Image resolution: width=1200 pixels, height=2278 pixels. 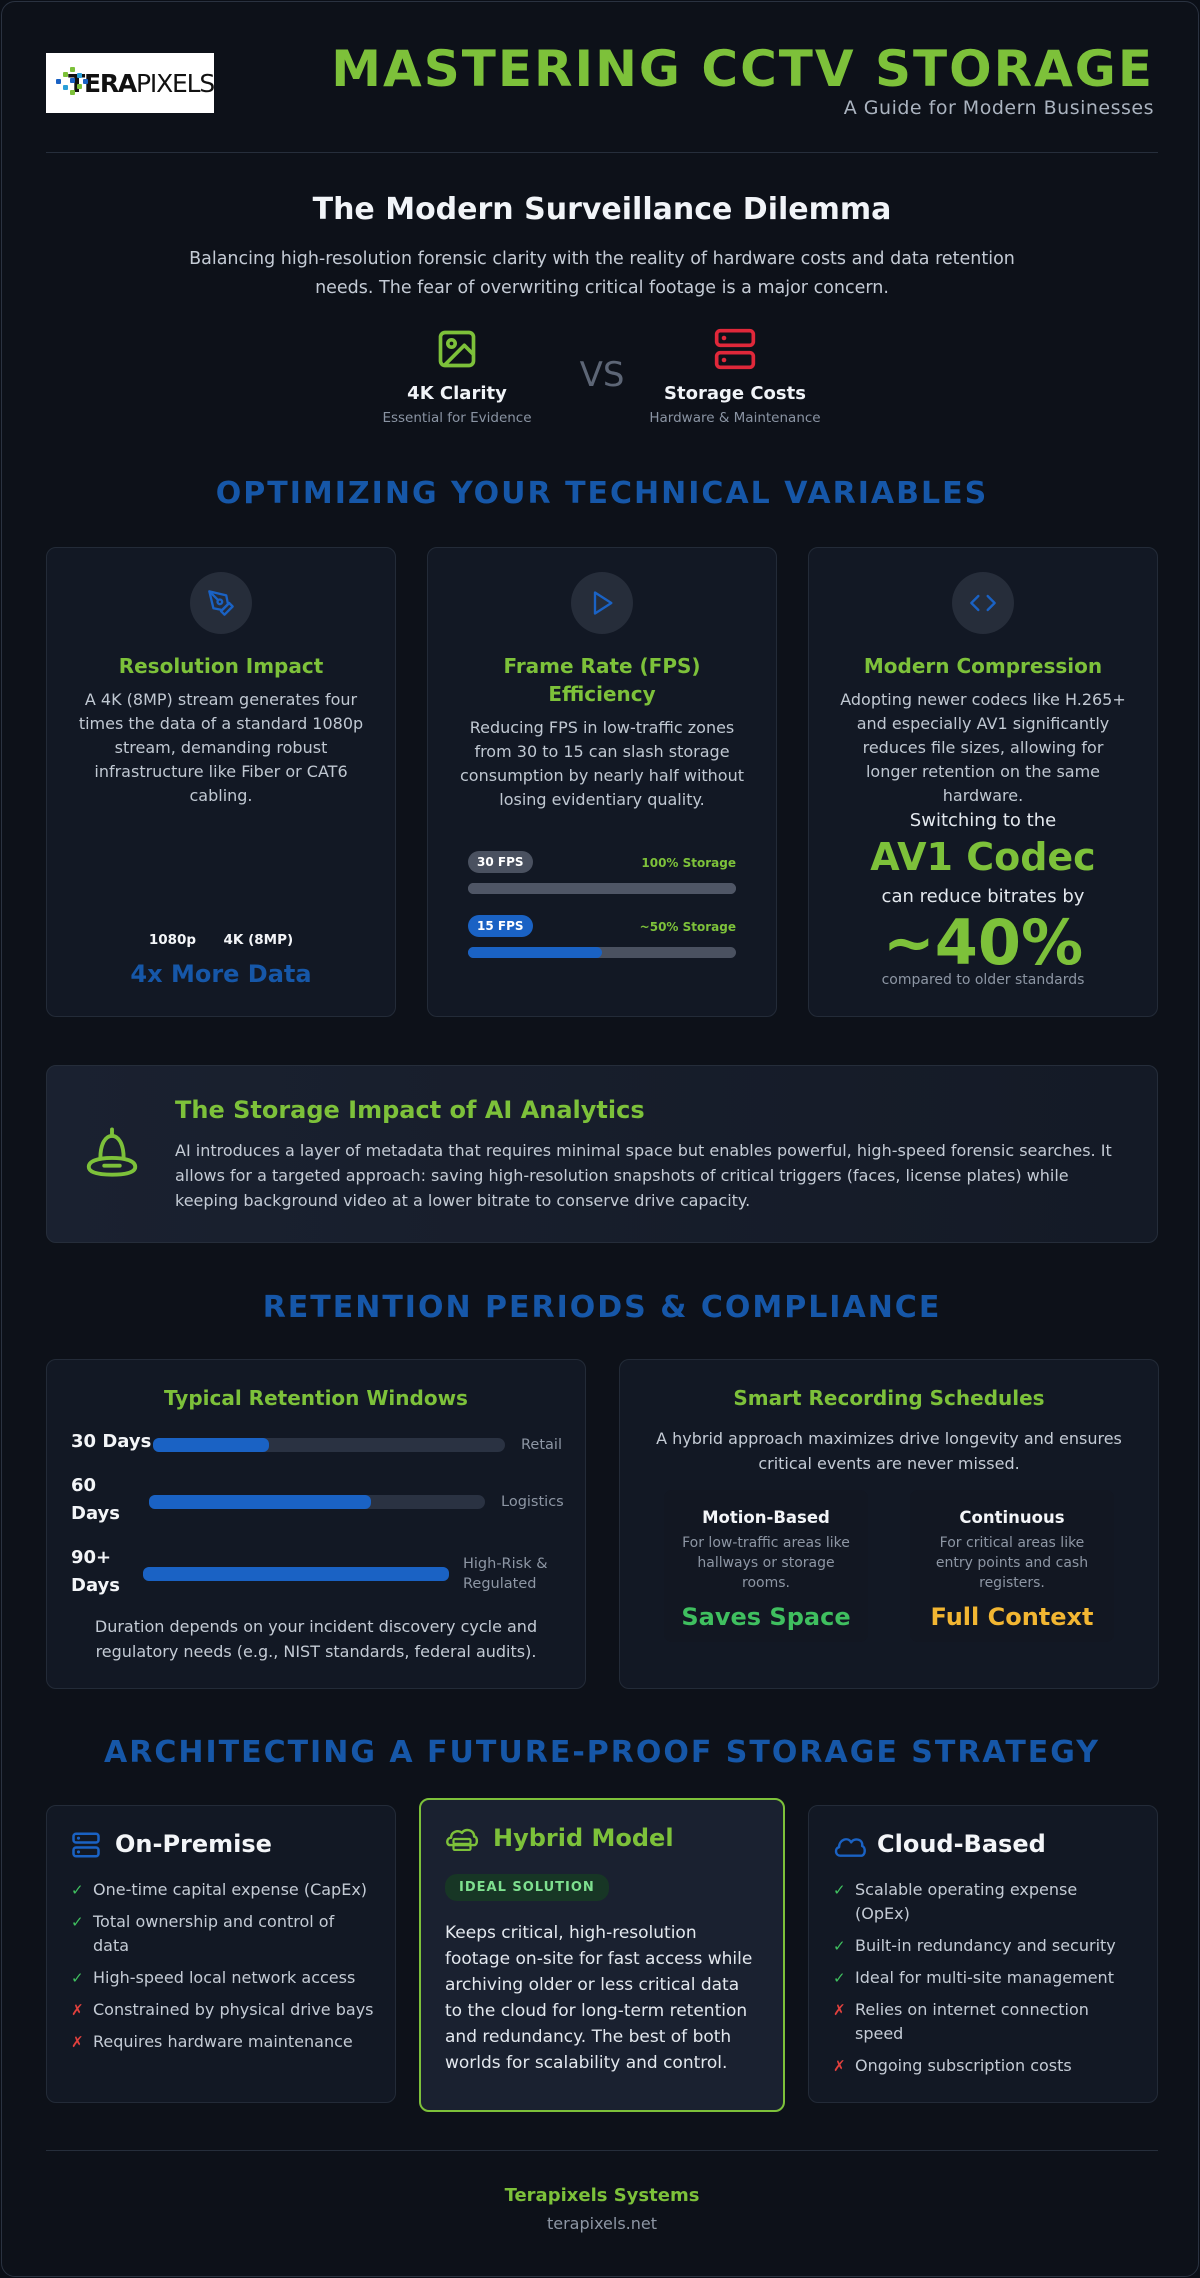 I want to click on resolution-title: Resolution Impact, so click(x=221, y=666).